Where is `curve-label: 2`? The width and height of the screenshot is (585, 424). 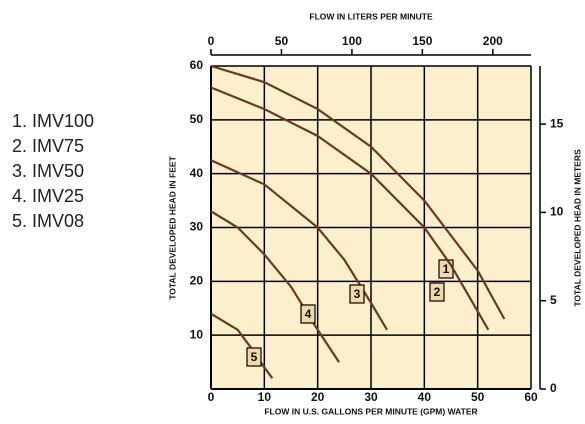 curve-label: 2 is located at coordinates (437, 292).